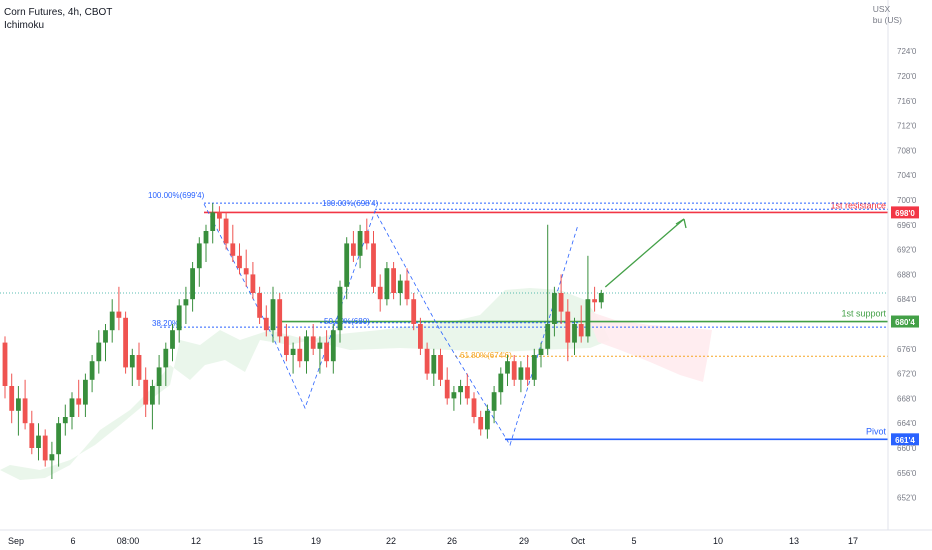  What do you see at coordinates (907, 225) in the screenshot?
I see `y-tick-label-7: 696'0` at bounding box center [907, 225].